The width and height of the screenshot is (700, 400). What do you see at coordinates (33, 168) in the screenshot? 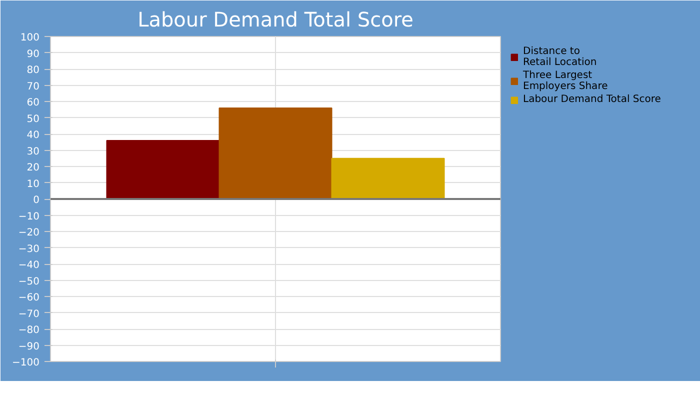
I see `y-tick-label: 20` at bounding box center [33, 168].